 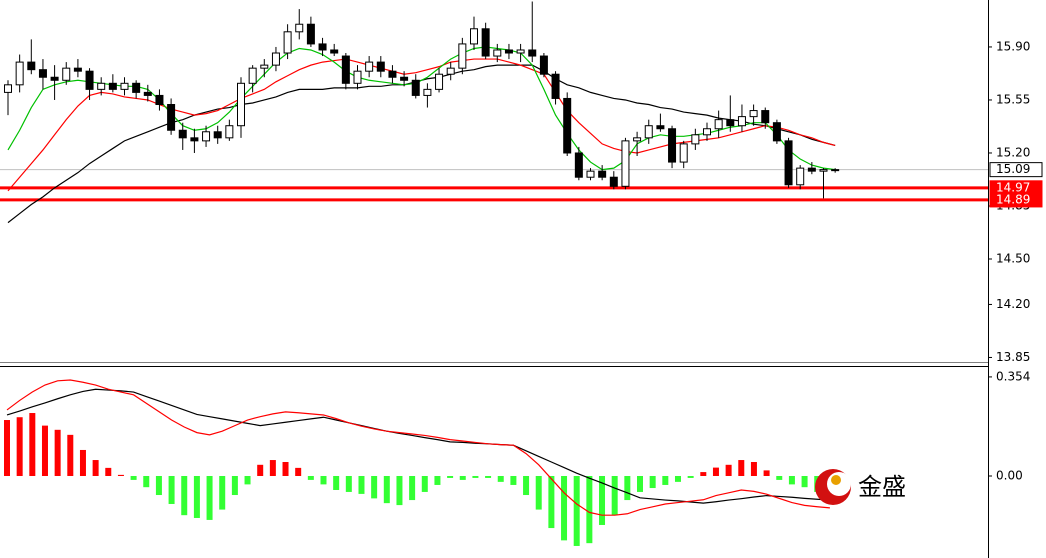 I want to click on y-tick-label: 15.90, so click(x=1013, y=46).